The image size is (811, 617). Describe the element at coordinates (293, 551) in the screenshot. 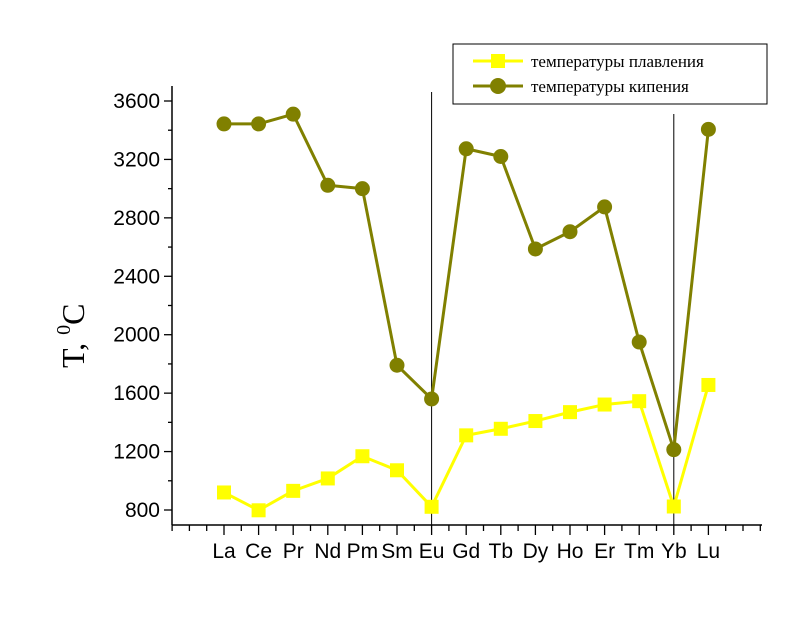

I see `x-tick-label: Pr` at that location.